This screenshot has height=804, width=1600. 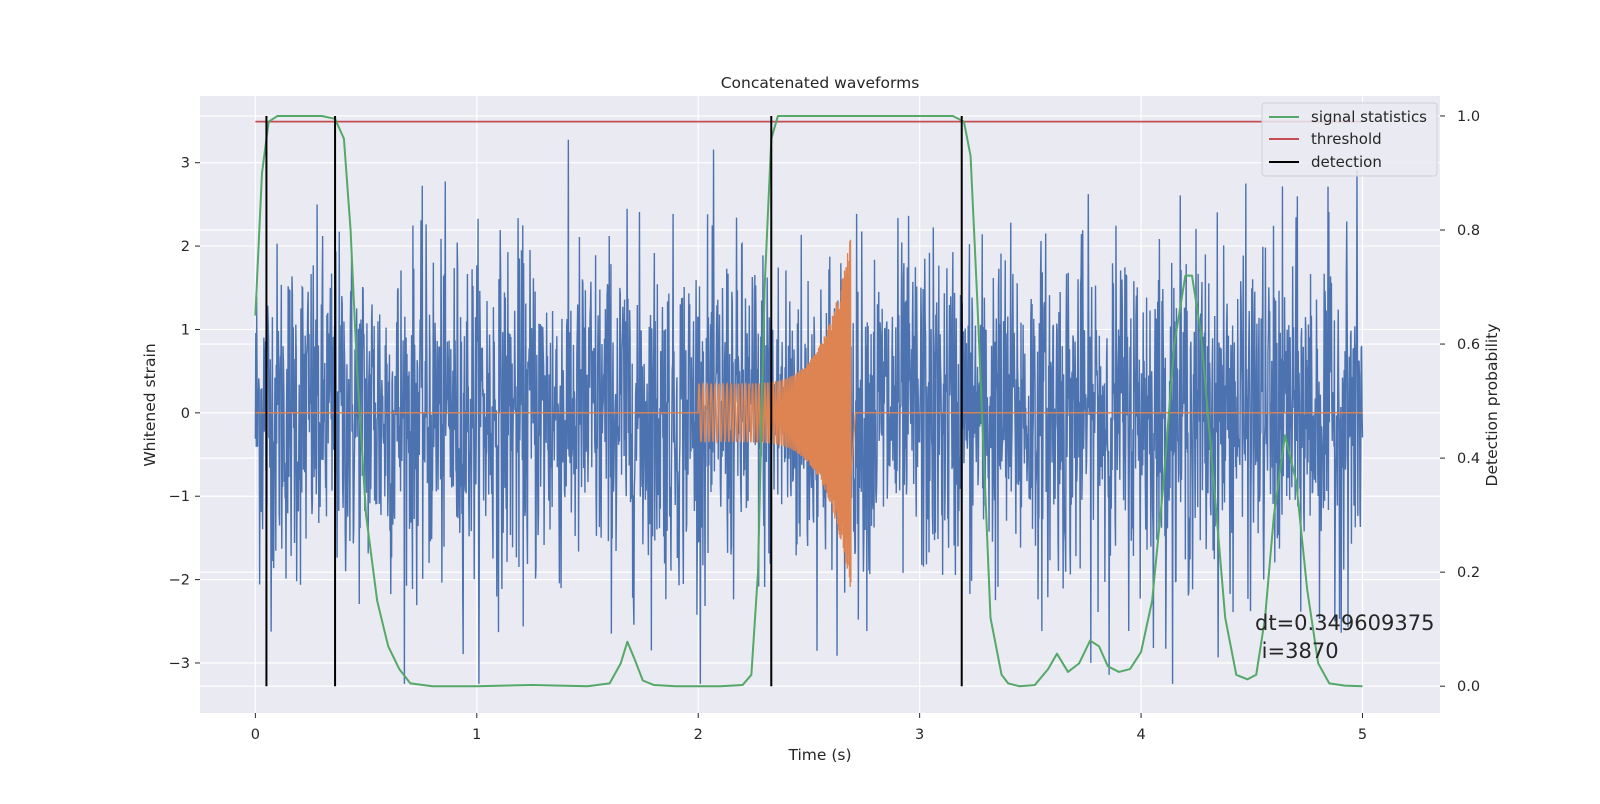 I want to click on y-tick-label-left: 3, so click(x=185, y=164).